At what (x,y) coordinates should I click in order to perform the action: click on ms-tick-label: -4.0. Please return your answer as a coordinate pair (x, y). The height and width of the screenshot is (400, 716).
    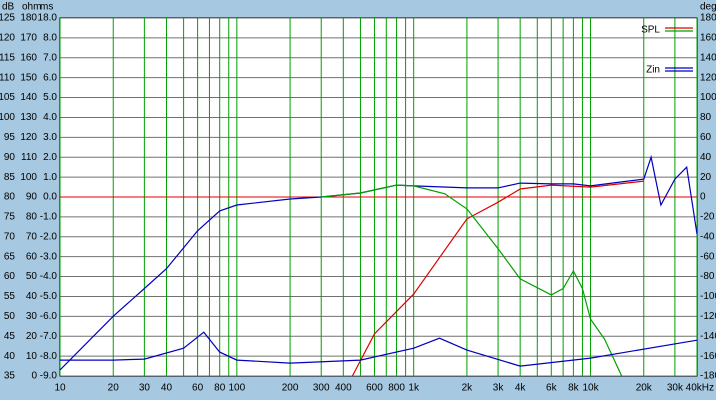
    Looking at the image, I should click on (49, 276).